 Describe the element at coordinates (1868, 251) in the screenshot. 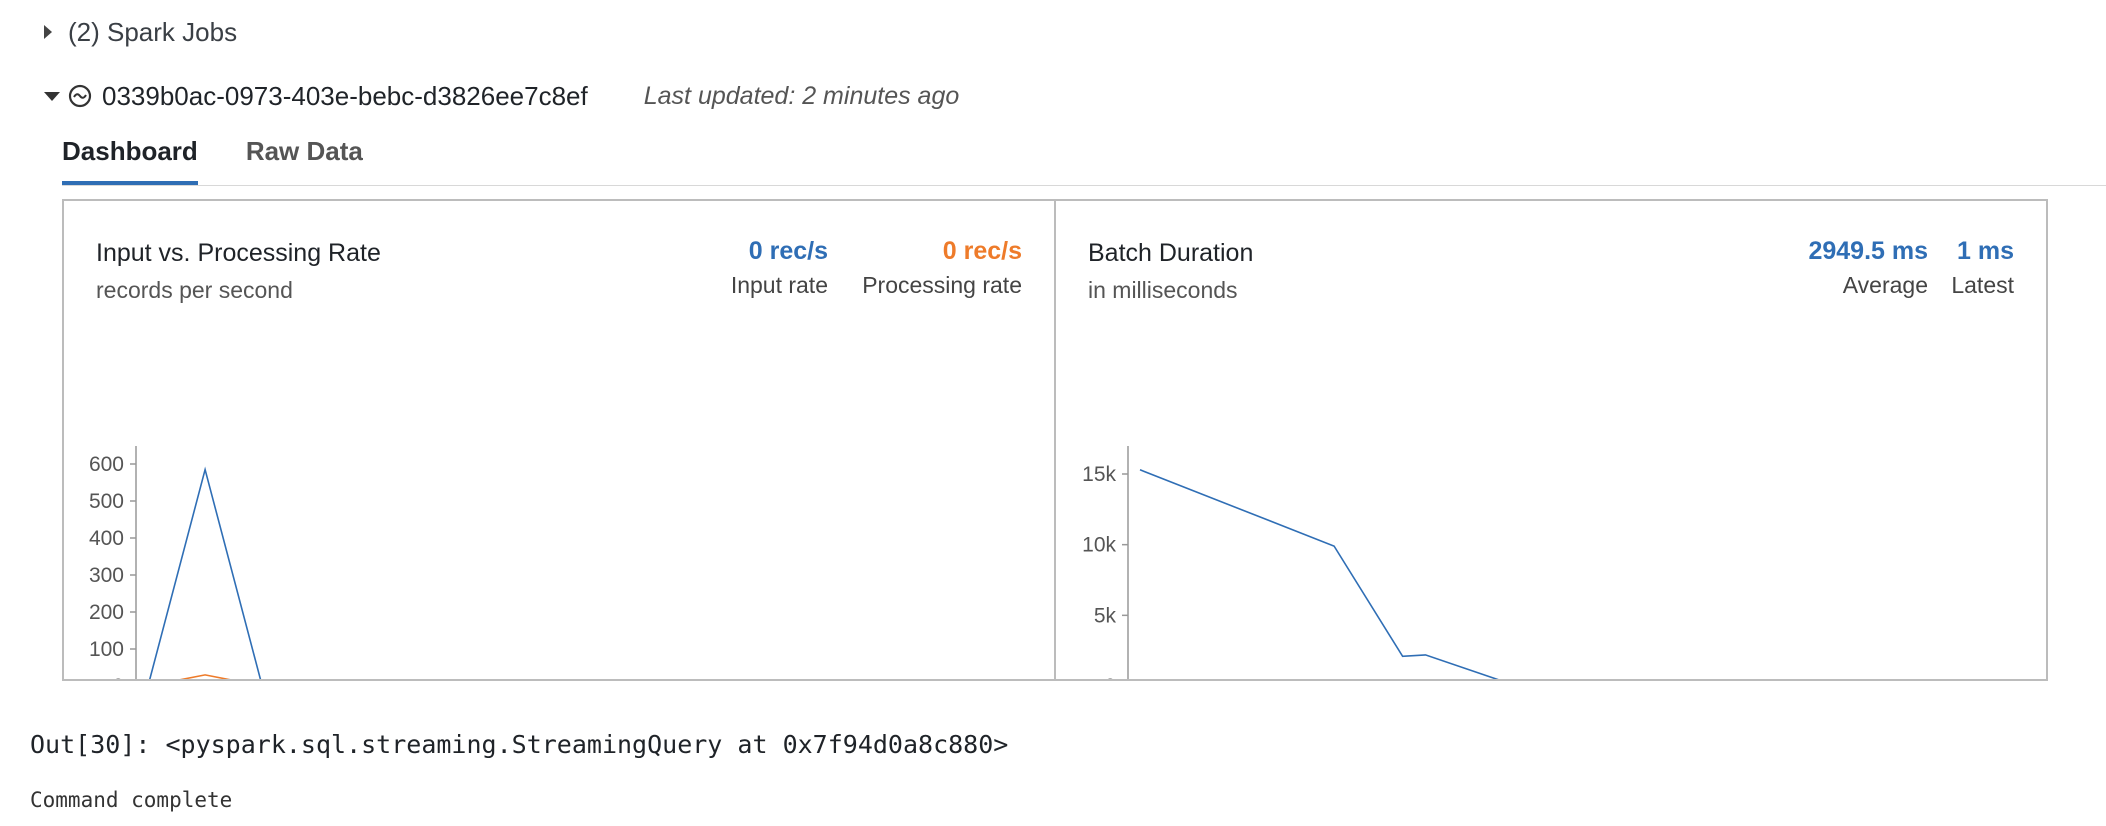

I see `average-duration-value: 2949.5 ms` at that location.